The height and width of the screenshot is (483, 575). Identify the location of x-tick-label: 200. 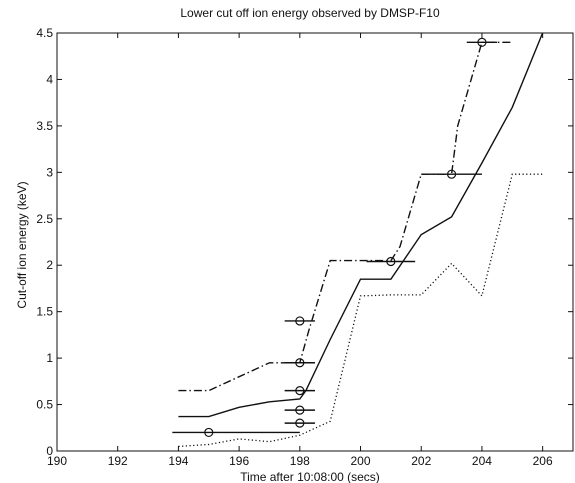
(361, 461).